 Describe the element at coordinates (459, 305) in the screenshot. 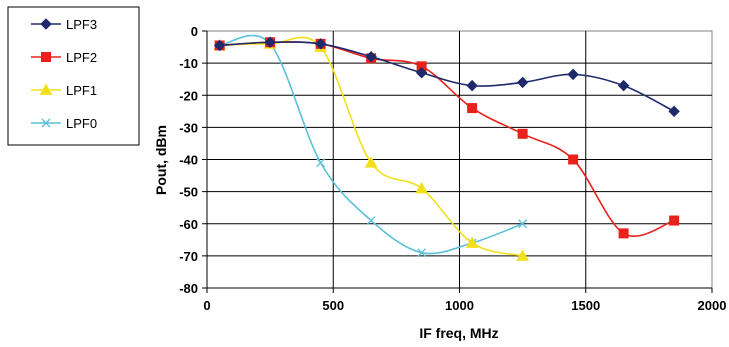

I see `x-tick-label: 1000` at that location.